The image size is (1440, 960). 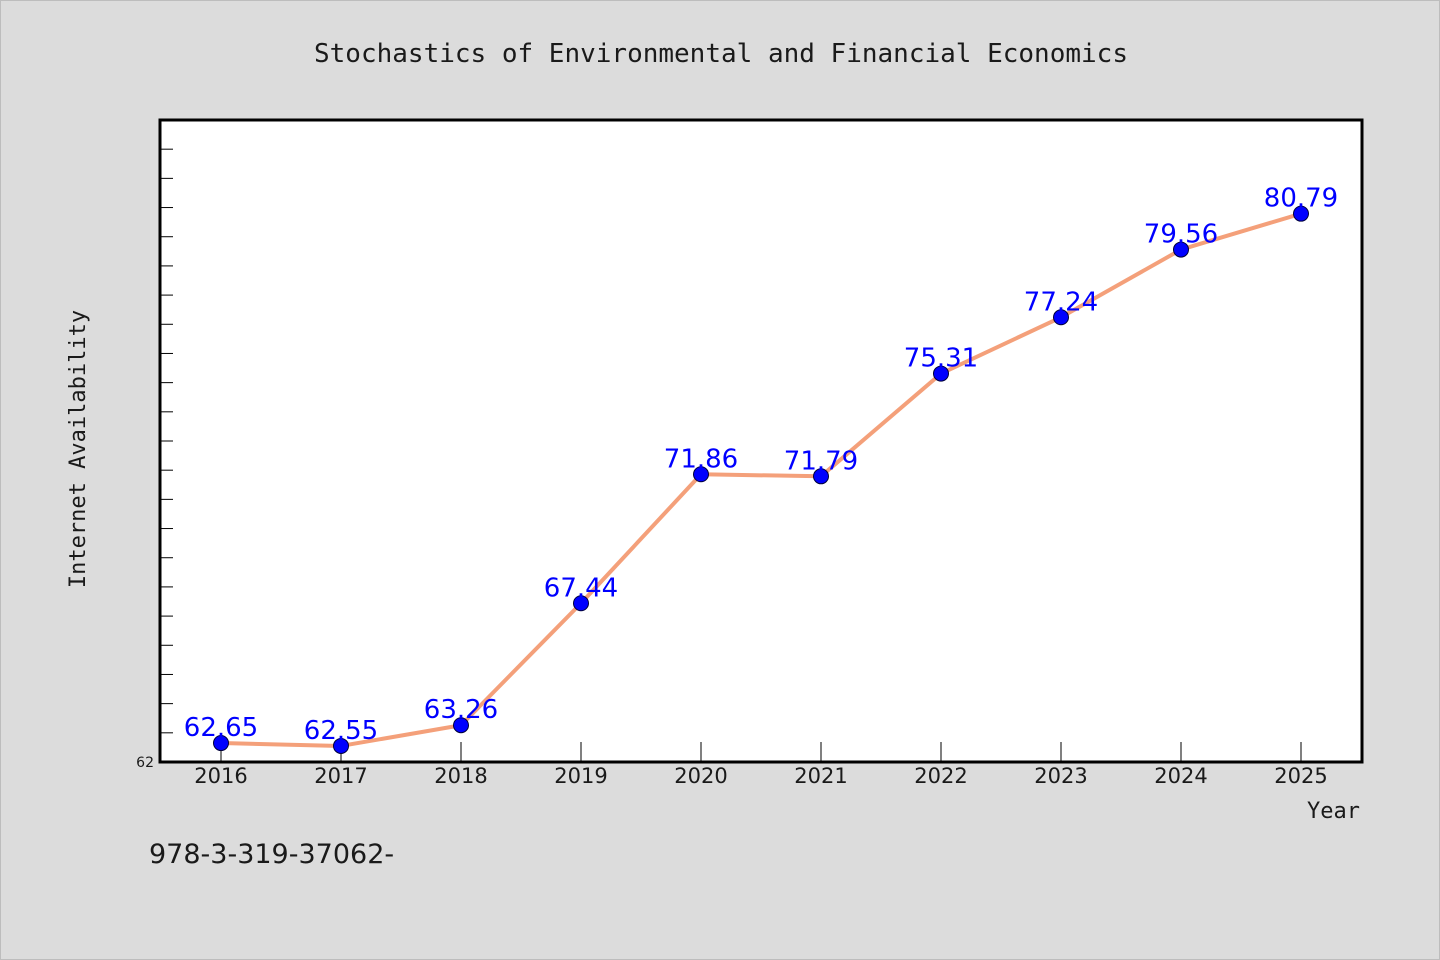 What do you see at coordinates (461, 710) in the screenshot?
I see `data-label: 63.26` at bounding box center [461, 710].